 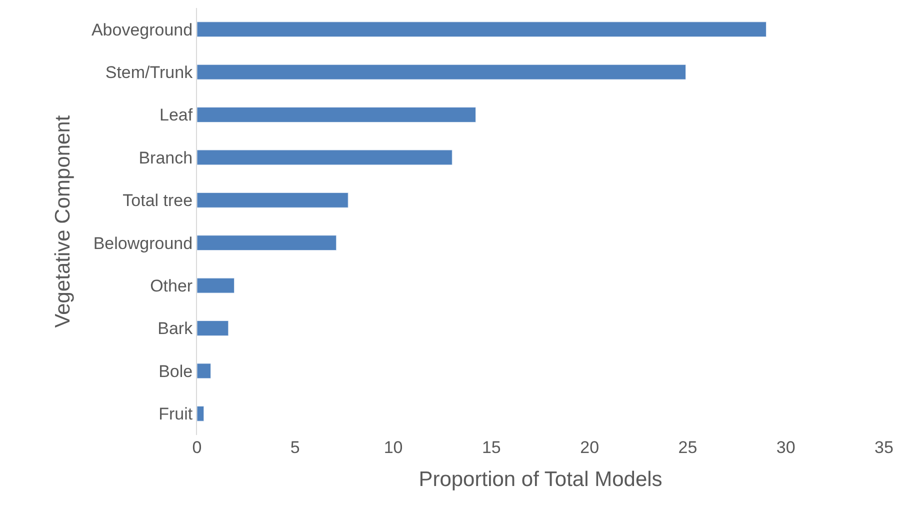 I want to click on y-tick-label: Other, so click(x=171, y=286).